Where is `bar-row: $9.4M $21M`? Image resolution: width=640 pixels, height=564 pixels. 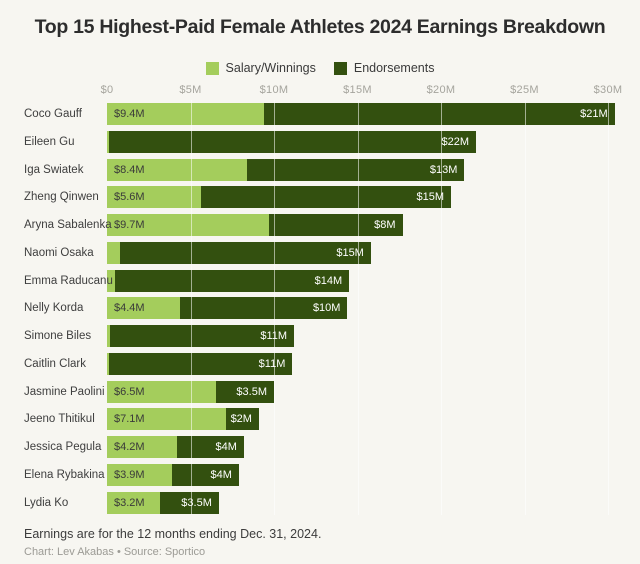
bar-row: $9.4M $21M is located at coordinates (361, 114).